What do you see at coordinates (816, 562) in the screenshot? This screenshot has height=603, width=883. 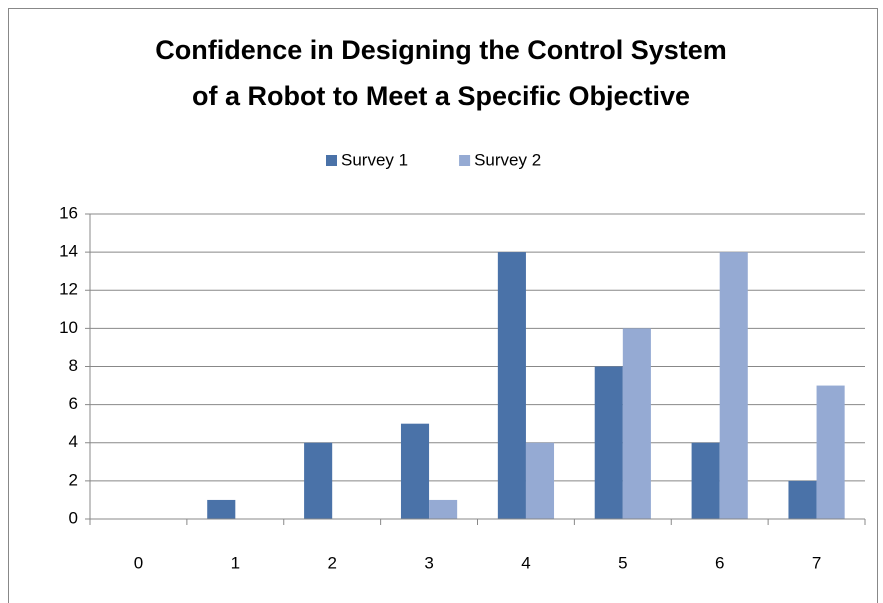 I see `x-tick-label: 7` at bounding box center [816, 562].